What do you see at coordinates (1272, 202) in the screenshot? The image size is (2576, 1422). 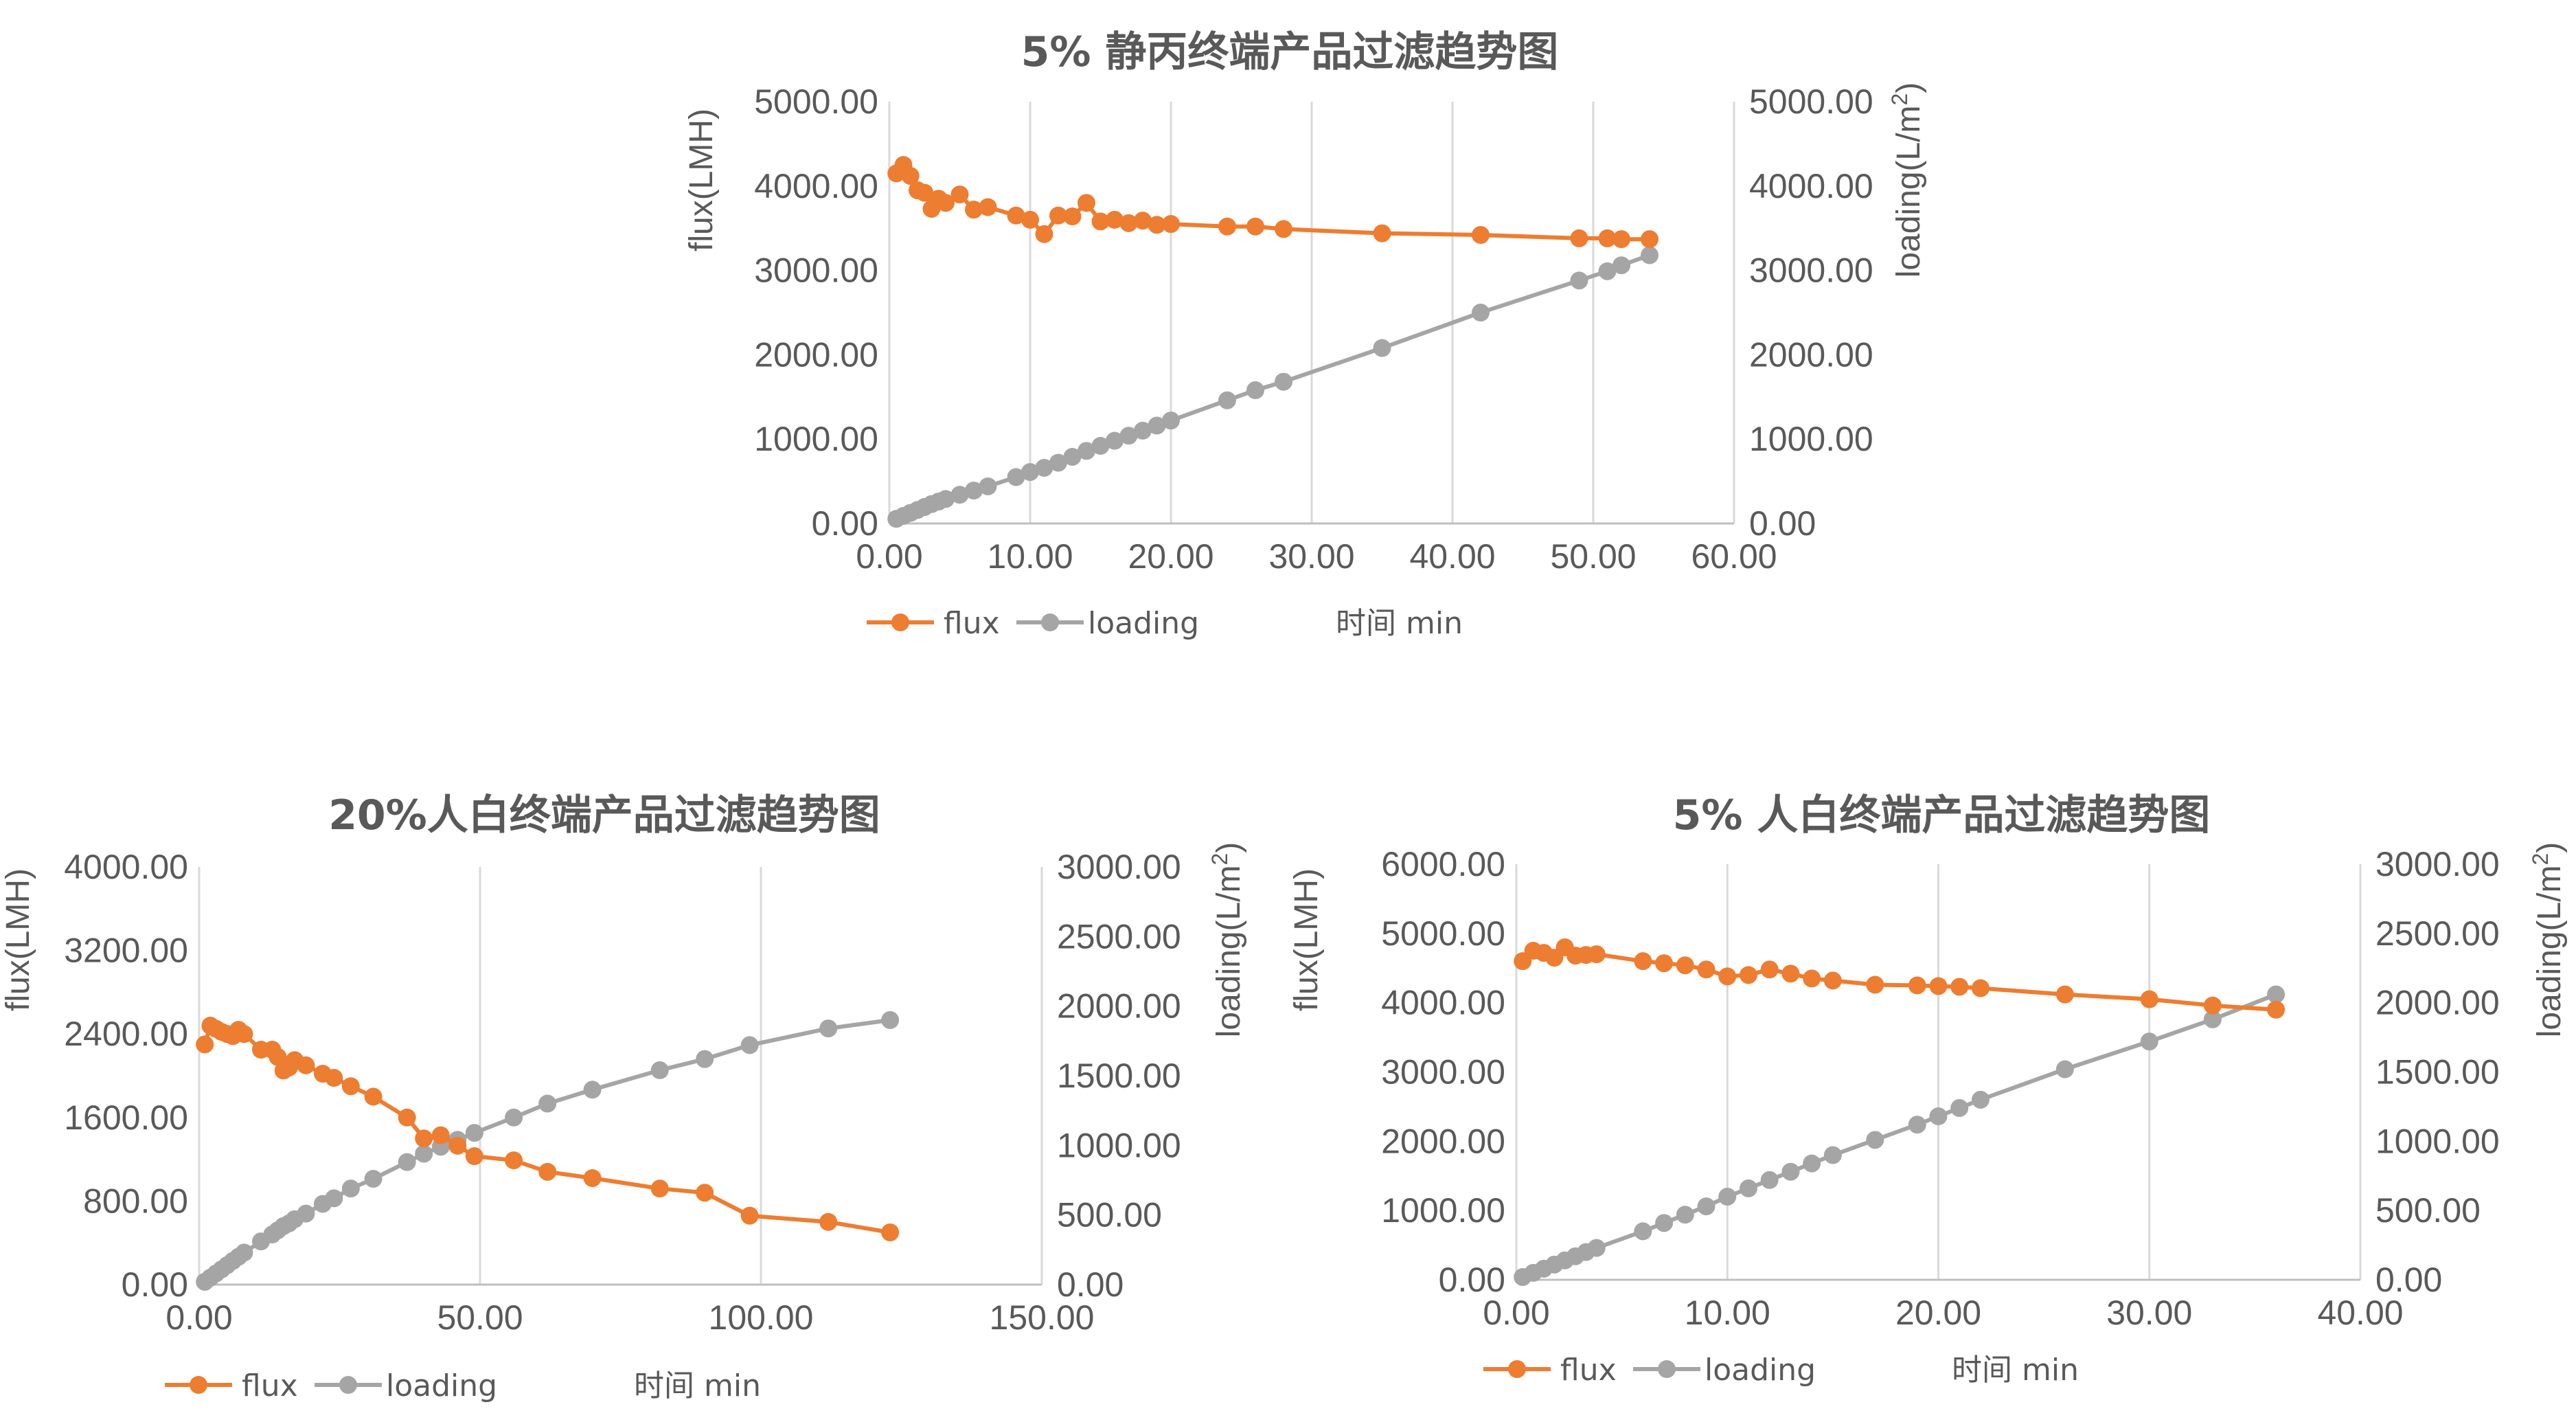 I see `series-line-flux` at bounding box center [1272, 202].